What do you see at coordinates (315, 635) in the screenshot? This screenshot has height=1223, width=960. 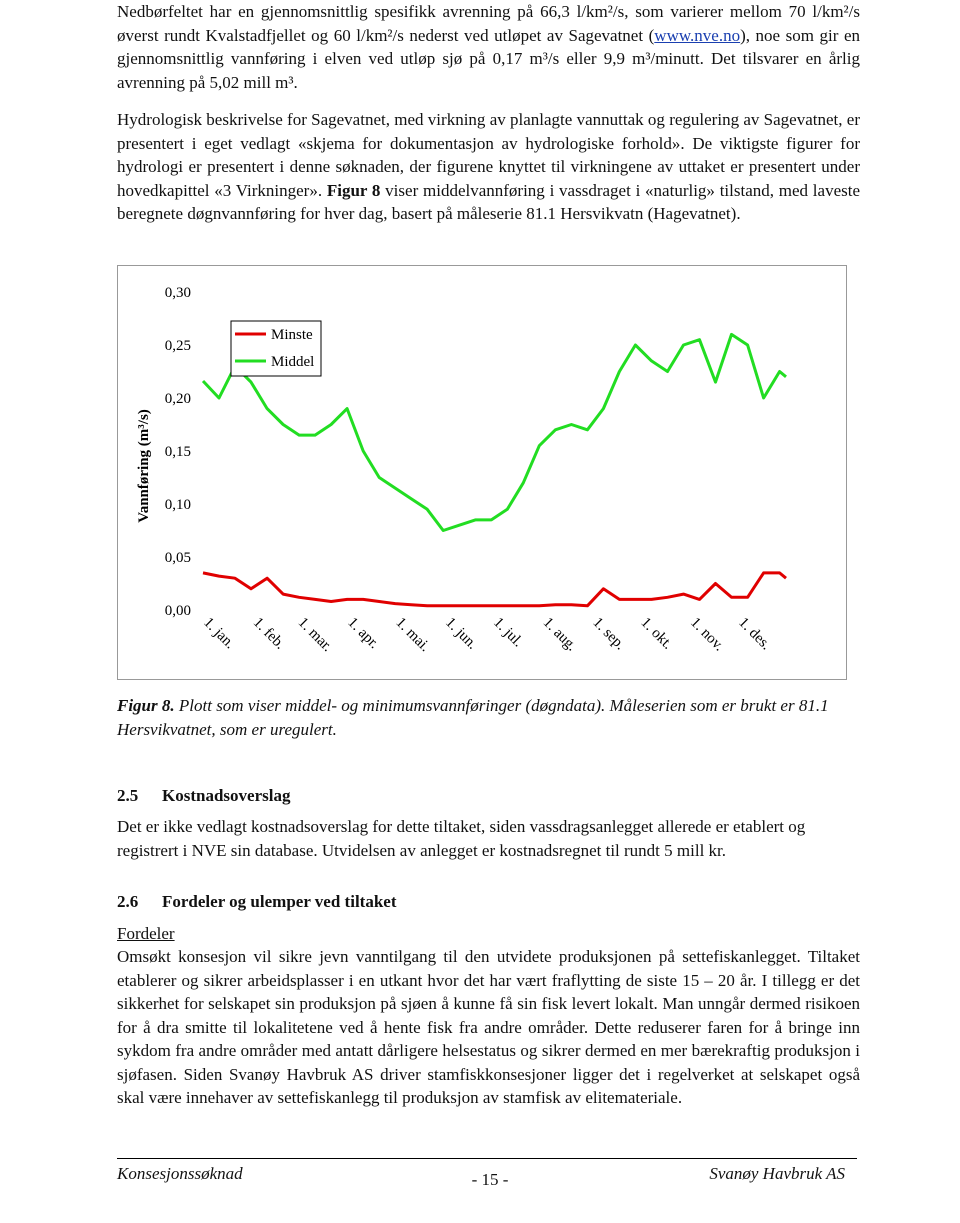 I see `x-tick-label: 1. mar.` at bounding box center [315, 635].